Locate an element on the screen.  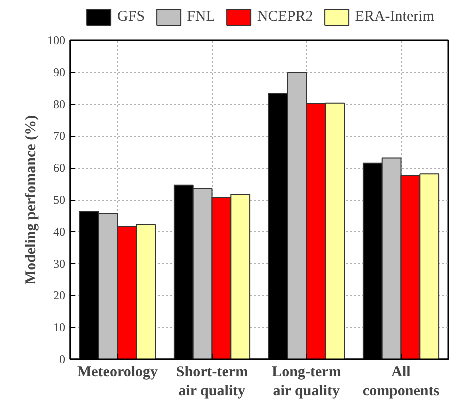
y-tick-label: 80 is located at coordinates (60, 104).